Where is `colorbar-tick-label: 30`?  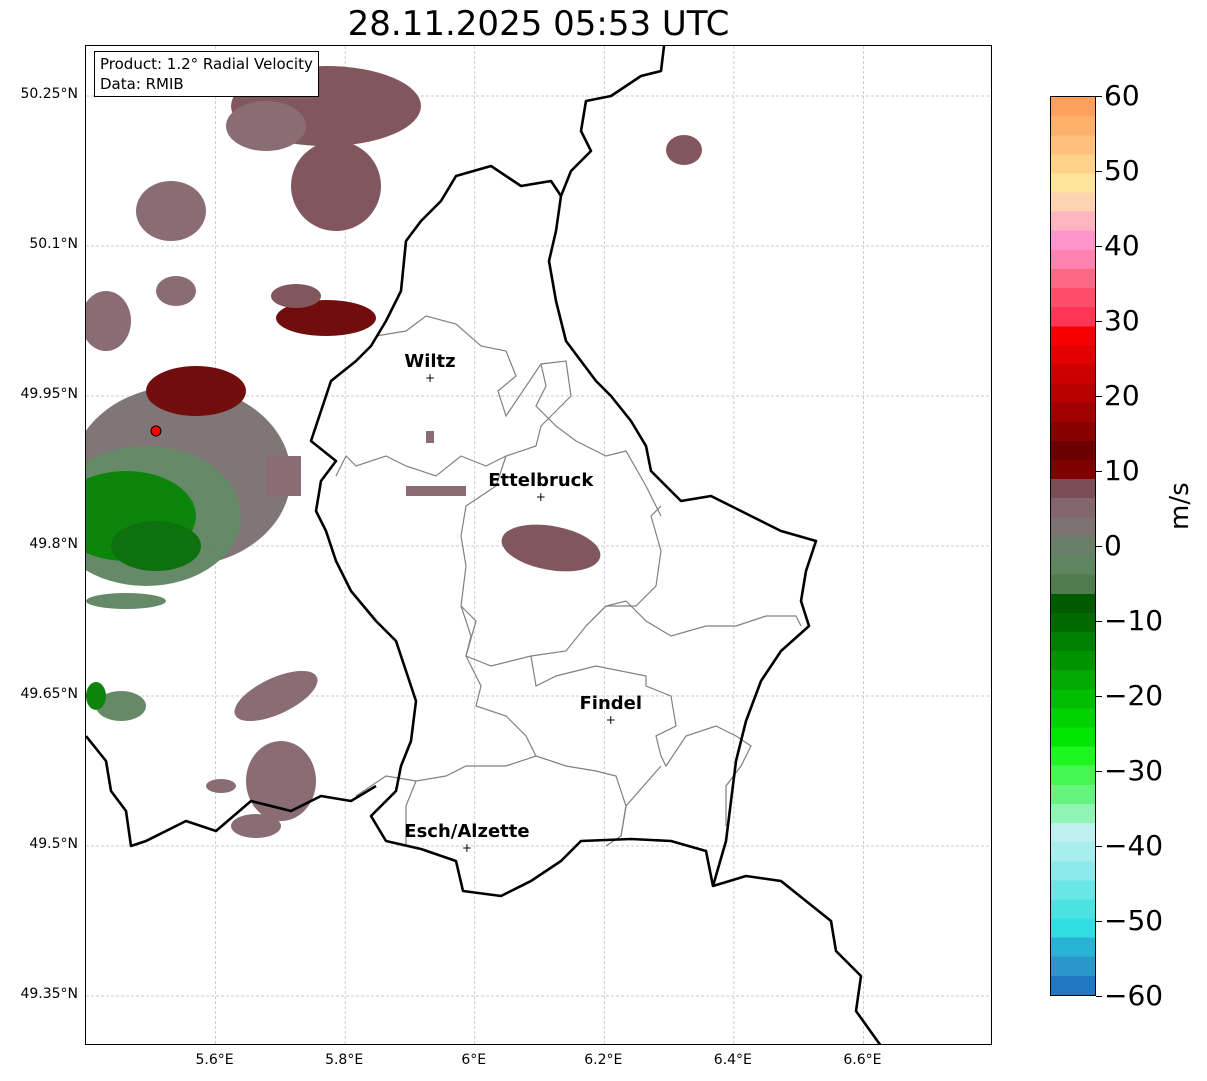
colorbar-tick-label: 30 is located at coordinates (1122, 320).